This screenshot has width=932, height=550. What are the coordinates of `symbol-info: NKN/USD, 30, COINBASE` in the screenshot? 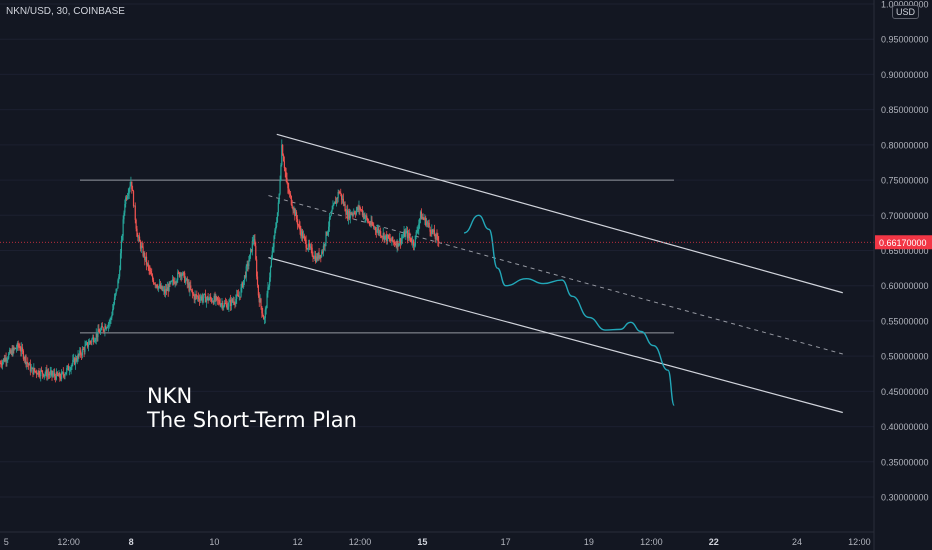 It's located at (65, 11).